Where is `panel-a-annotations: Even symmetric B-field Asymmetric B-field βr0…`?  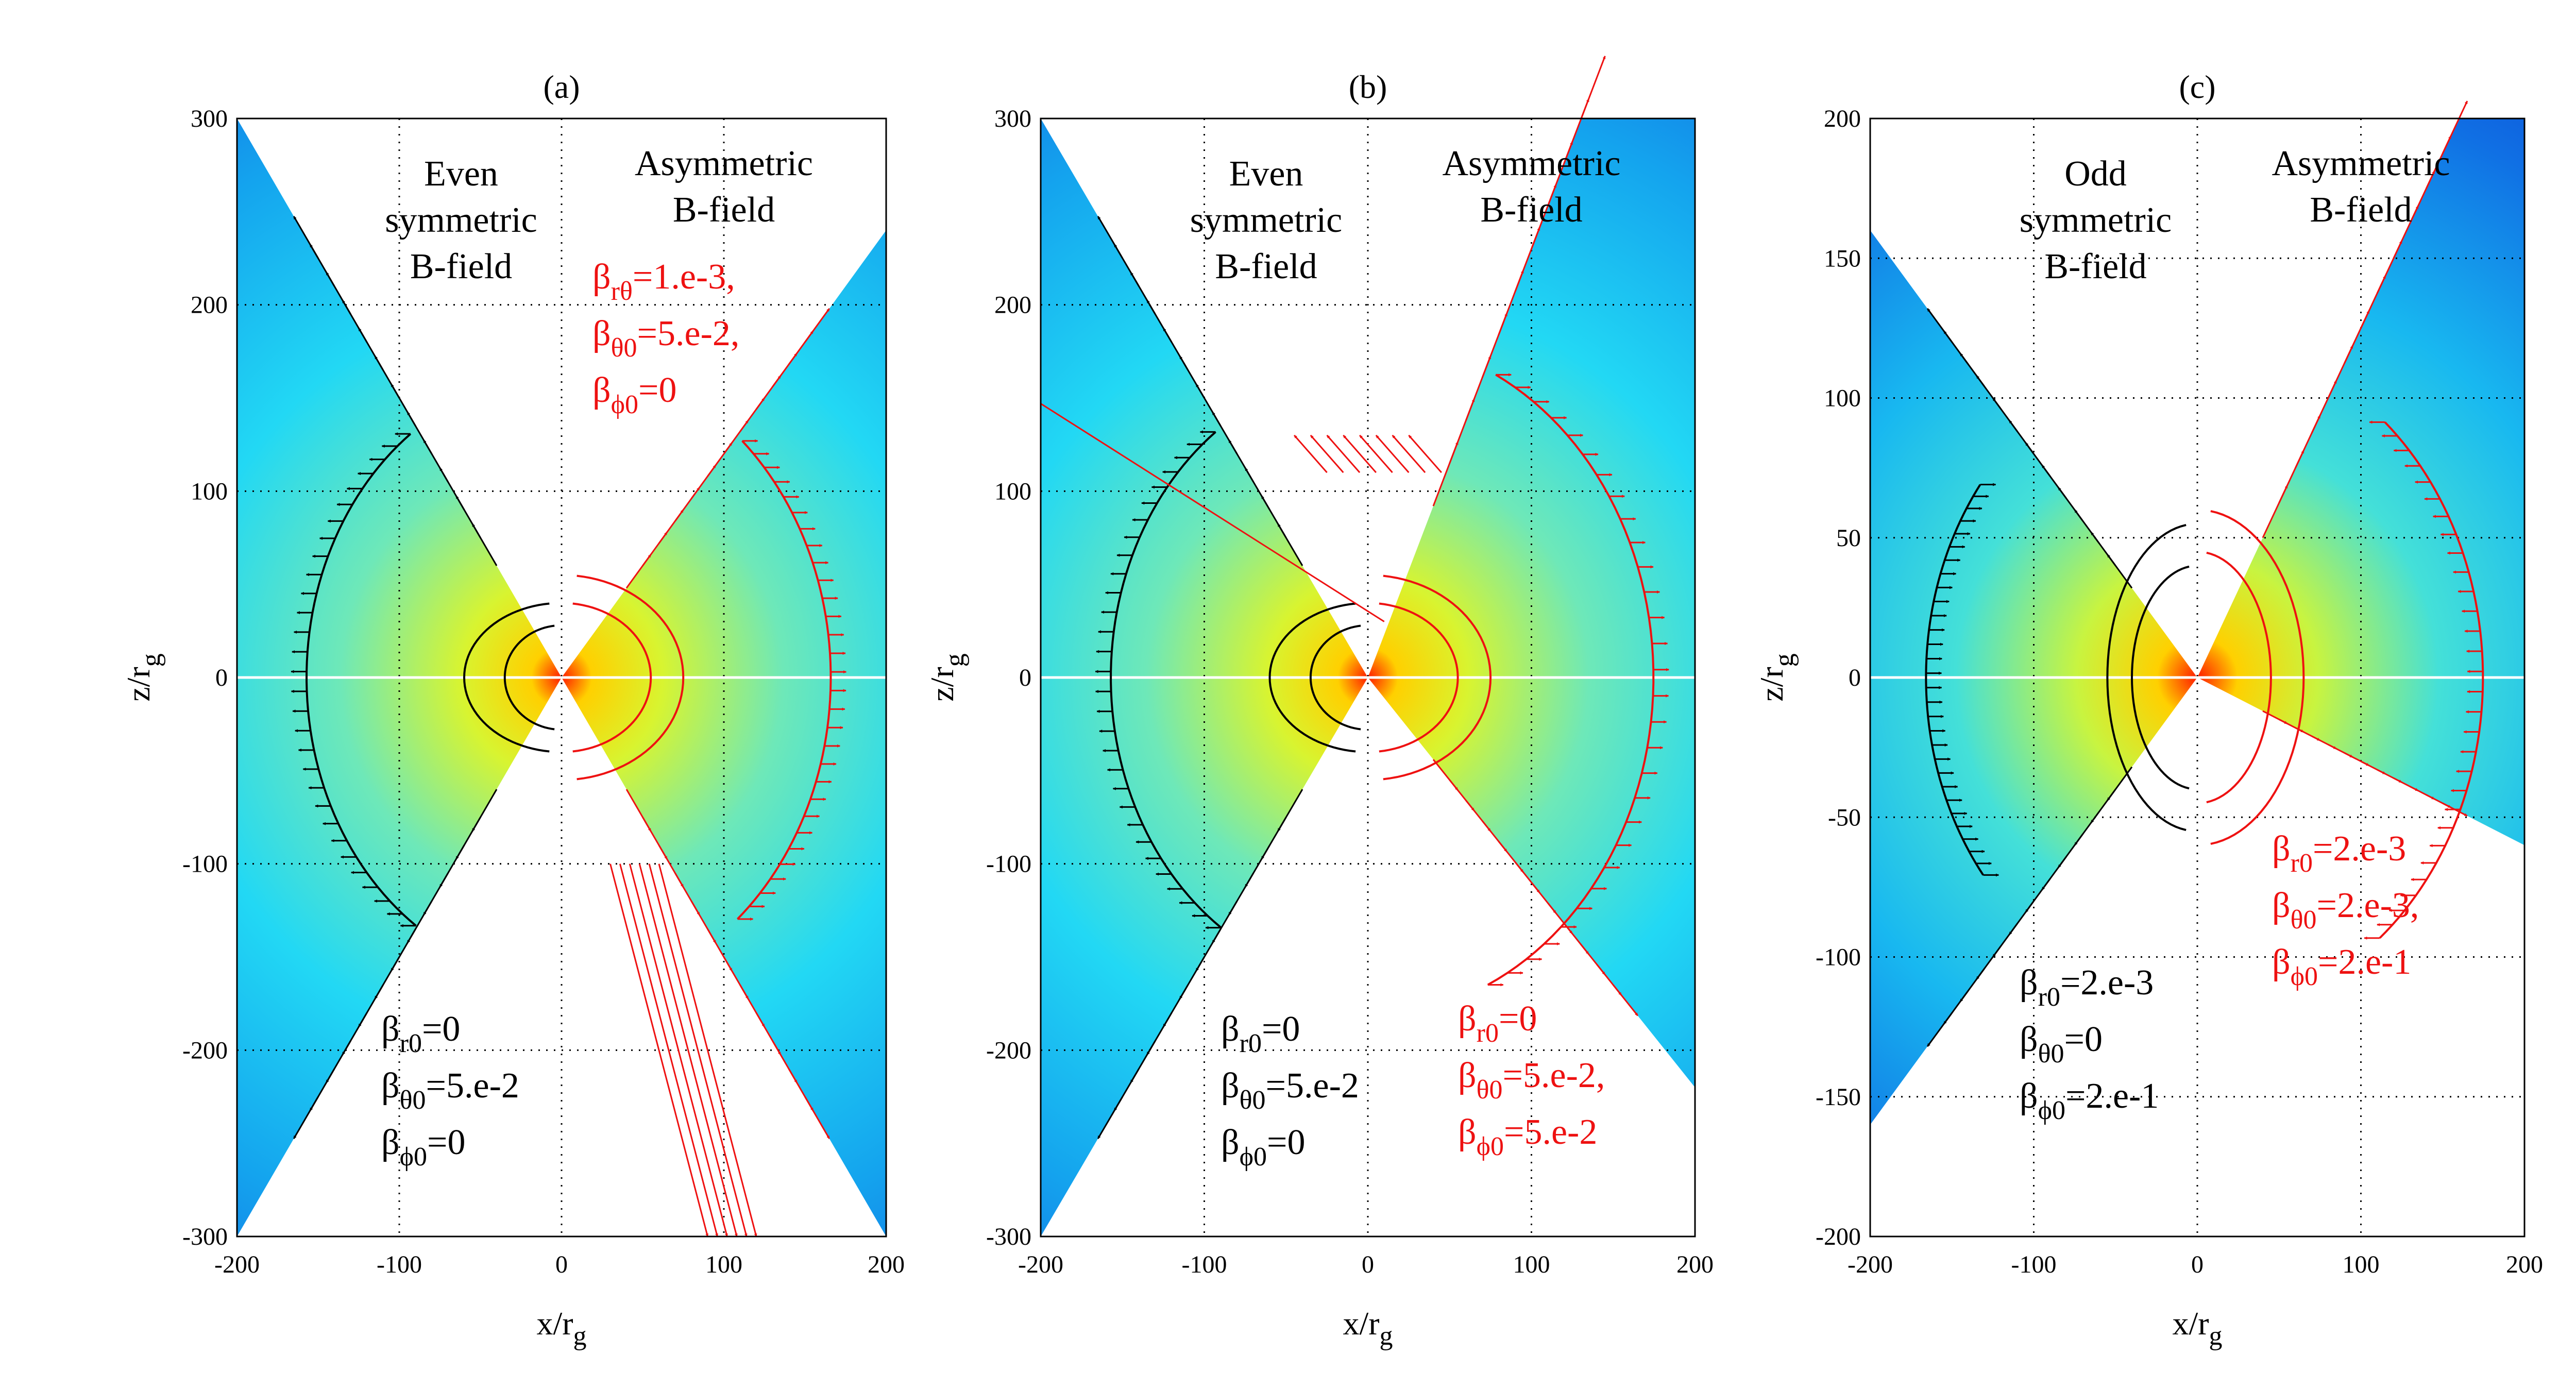 panel-a-annotations: Even symmetric B-field Asymmetric B-field βr0… is located at coordinates (597, 658).